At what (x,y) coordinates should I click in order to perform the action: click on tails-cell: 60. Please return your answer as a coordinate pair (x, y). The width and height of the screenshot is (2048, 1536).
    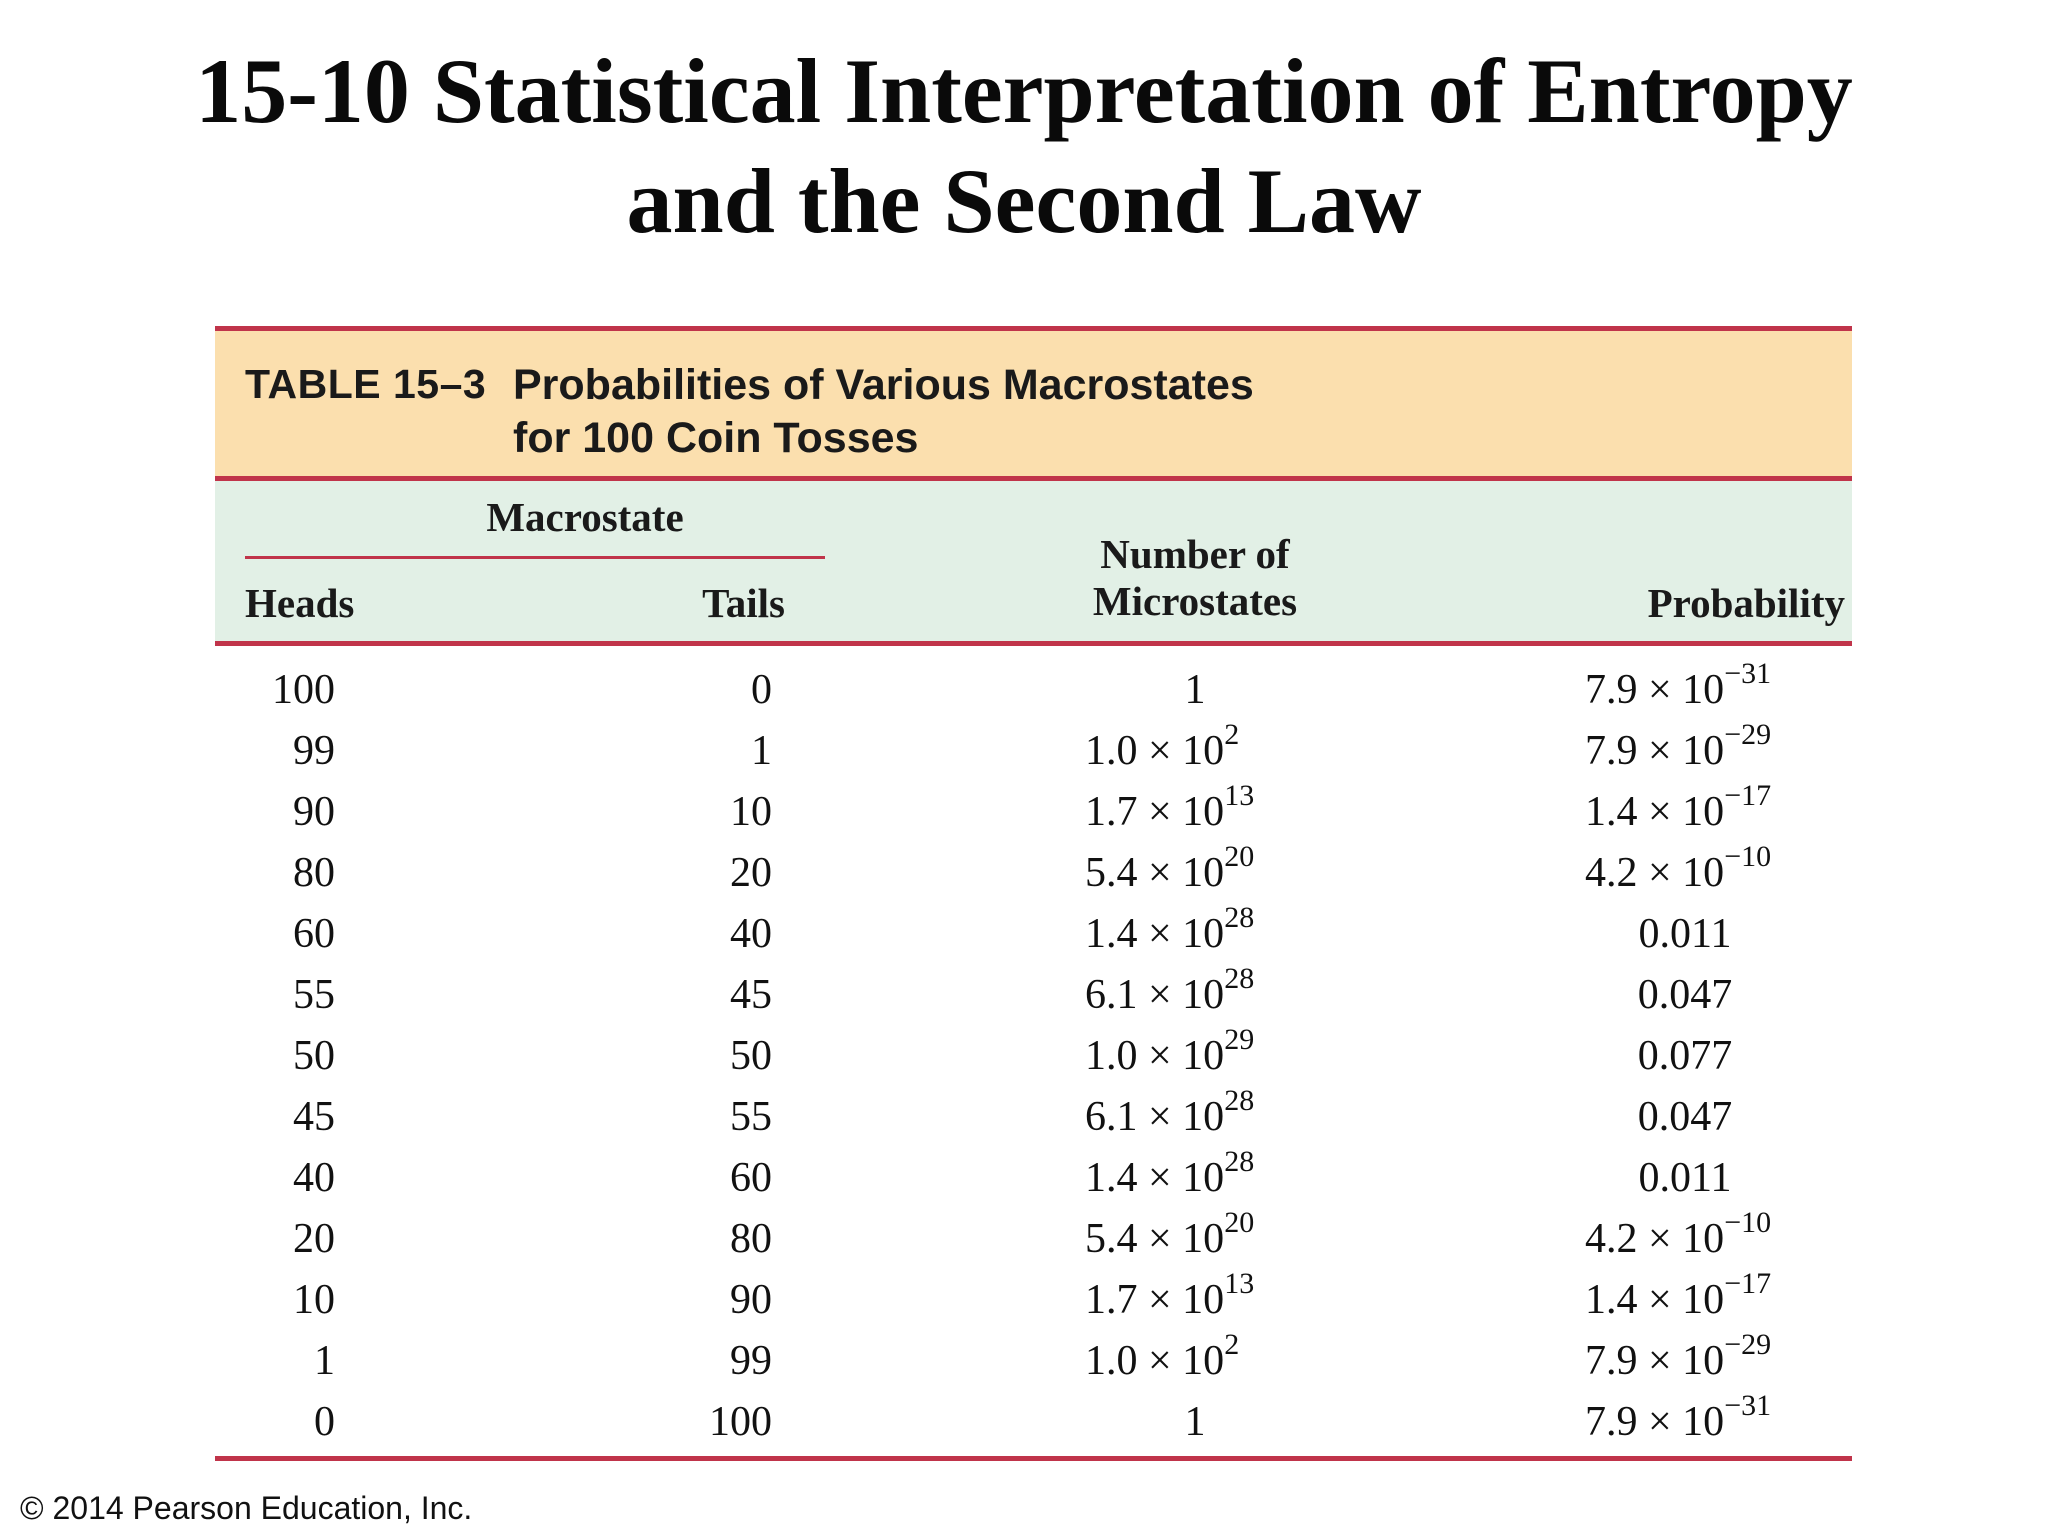
    Looking at the image, I should click on (751, 1178).